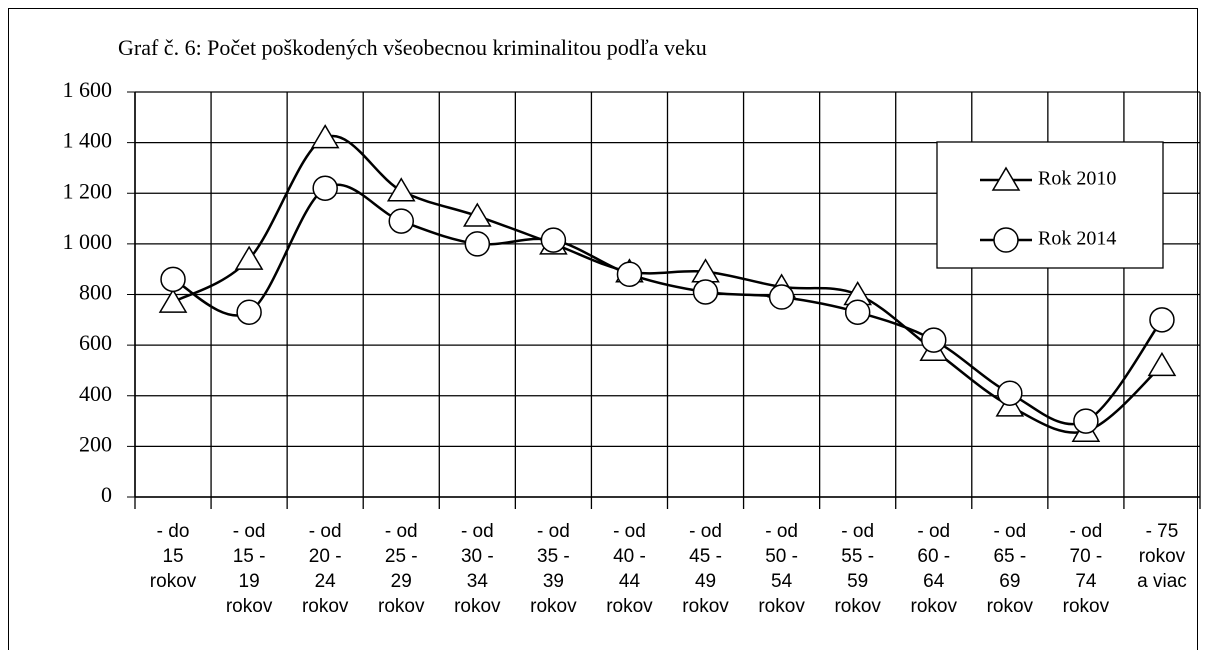  Describe the element at coordinates (95, 443) in the screenshot. I see `y-tick-label: 200` at that location.